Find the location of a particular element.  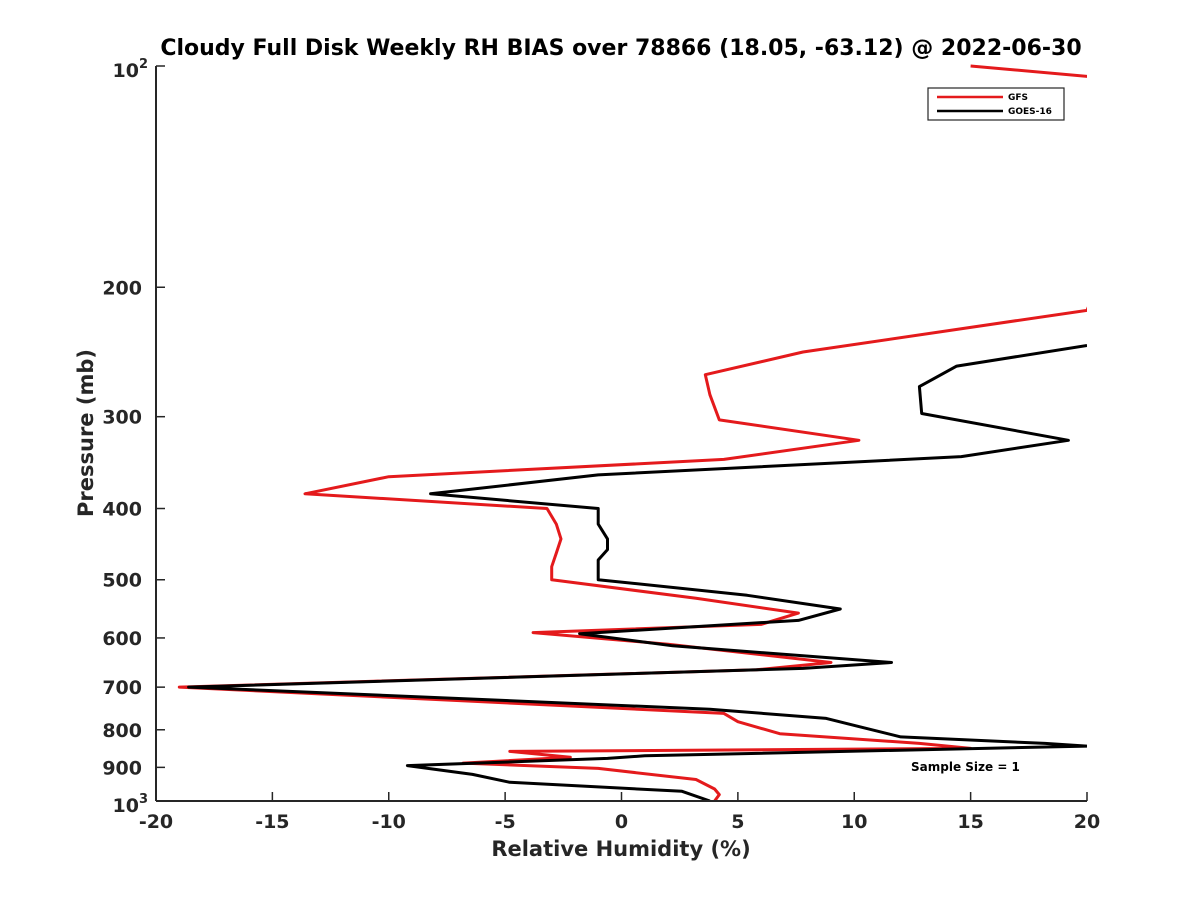

sample-size-annotation: Sample Size = 1 is located at coordinates (965, 767).